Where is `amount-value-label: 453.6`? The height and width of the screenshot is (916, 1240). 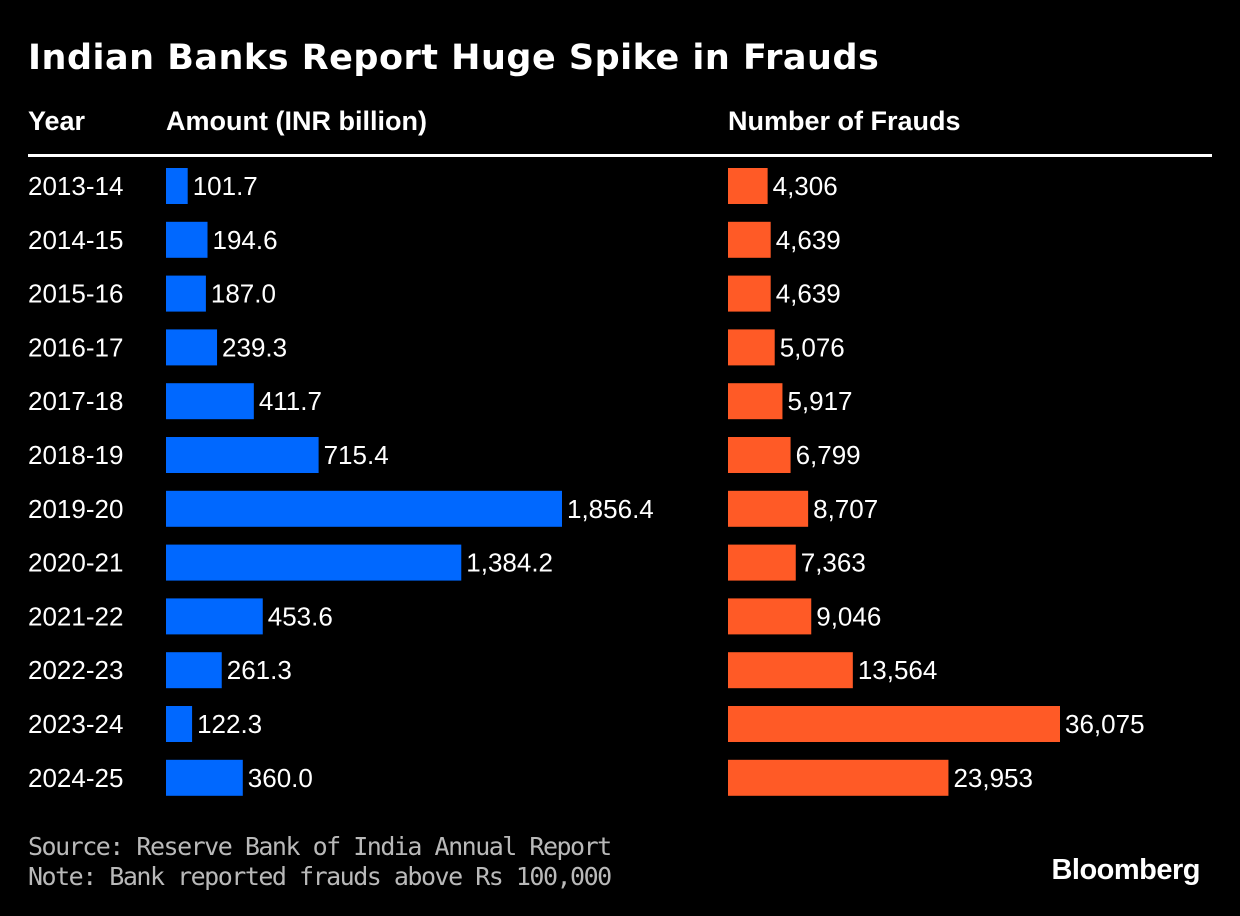 amount-value-label: 453.6 is located at coordinates (300, 616).